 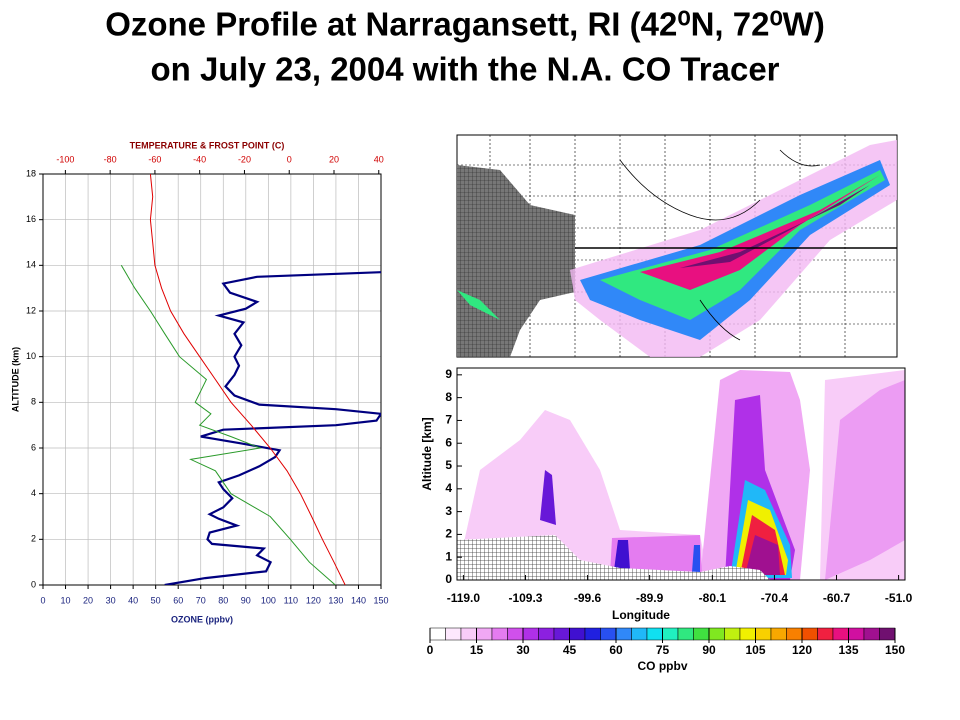 I want to click on colorbar-tick-label: 135, so click(x=848, y=650).